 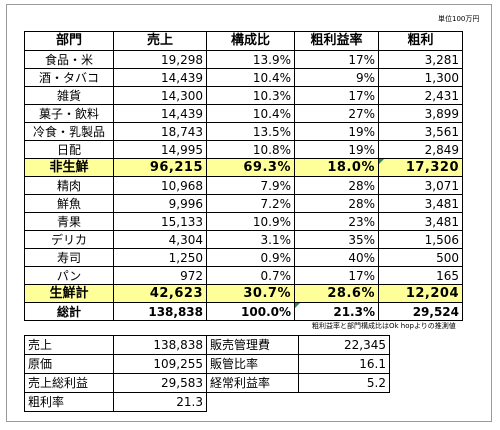 What do you see at coordinates (336, 77) in the screenshot?
I see `margin-cell: 9%` at bounding box center [336, 77].